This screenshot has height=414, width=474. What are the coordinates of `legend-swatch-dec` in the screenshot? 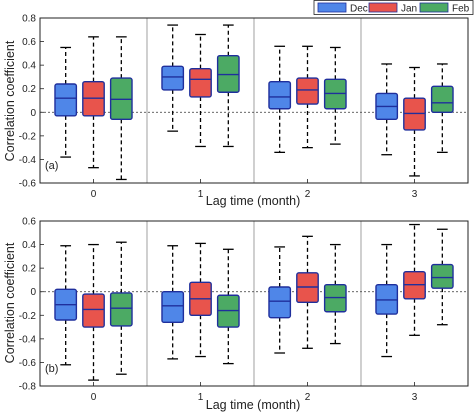 It's located at (332, 7).